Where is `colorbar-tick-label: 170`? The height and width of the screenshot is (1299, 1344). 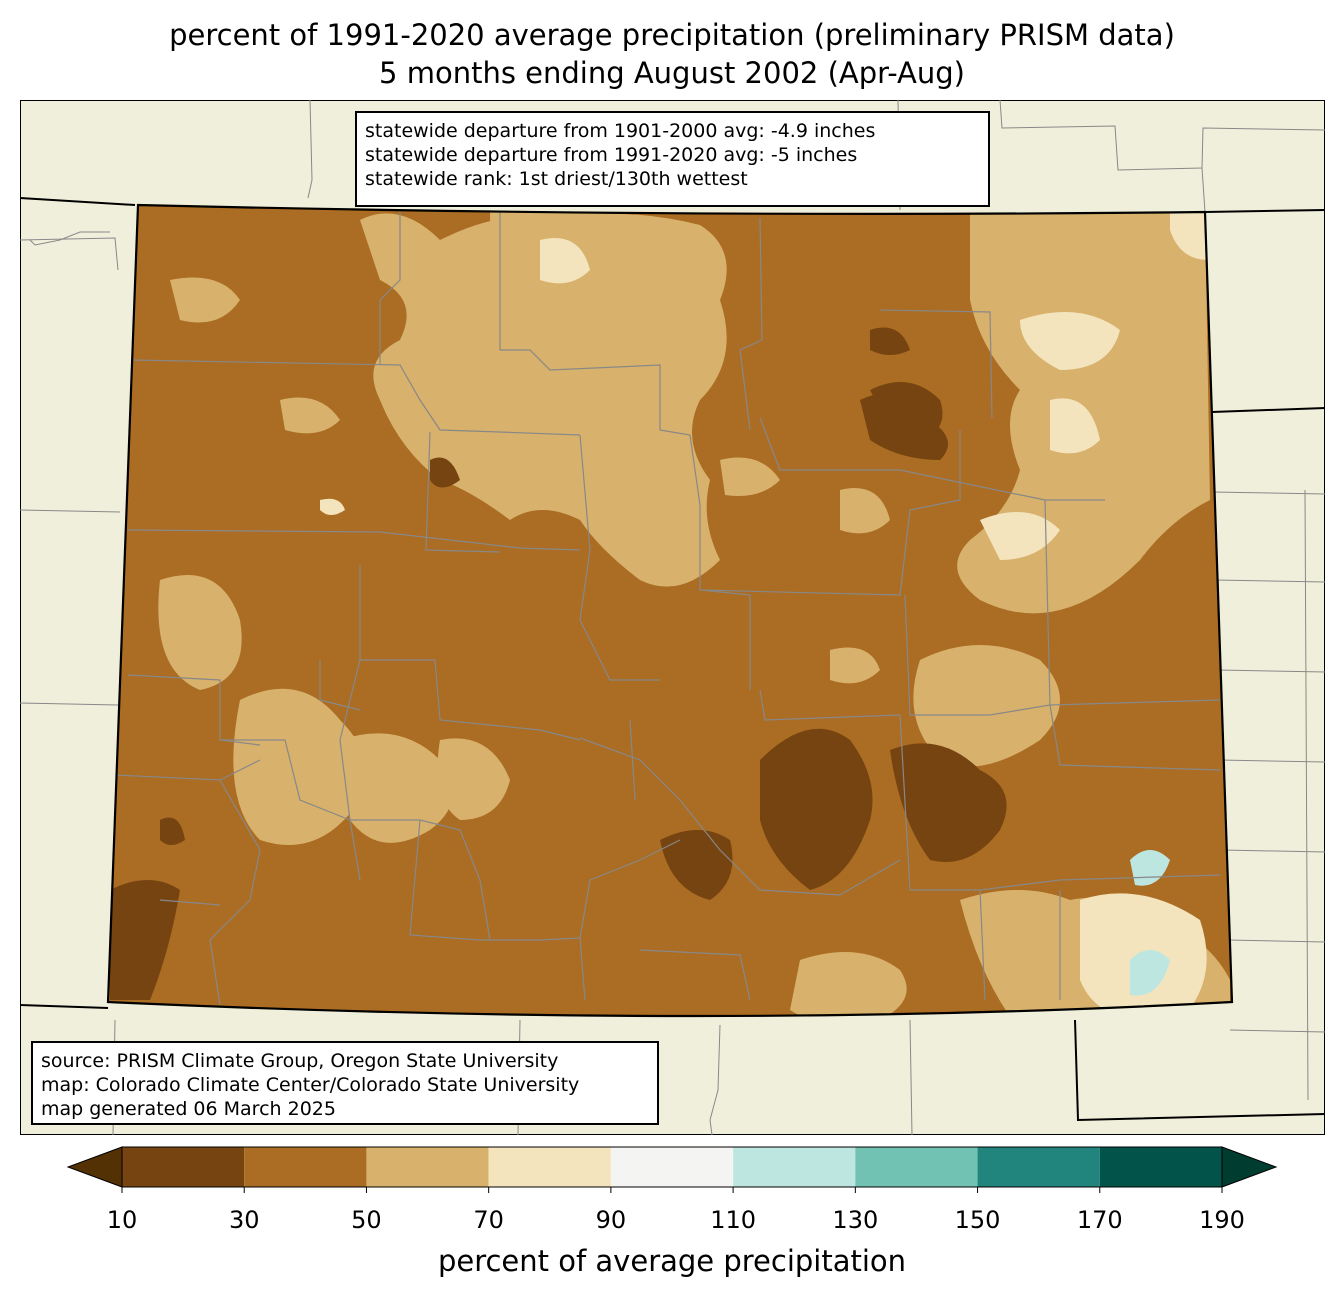 colorbar-tick-label: 170 is located at coordinates (1099, 1220).